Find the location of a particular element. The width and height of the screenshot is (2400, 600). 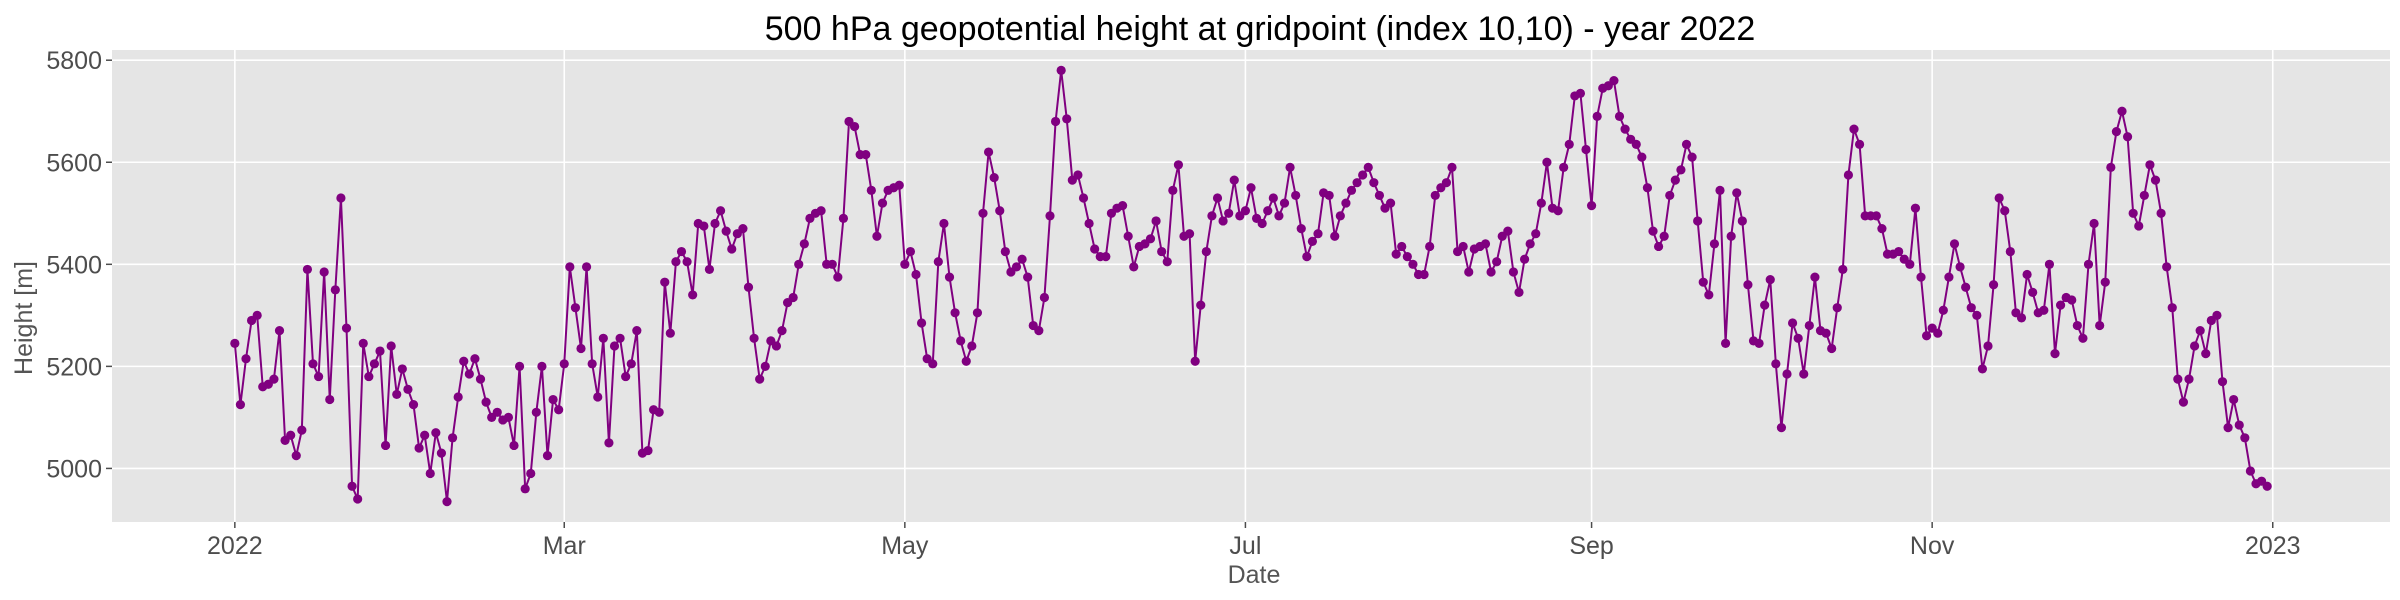

x-tick-label: Jul is located at coordinates (1245, 546).